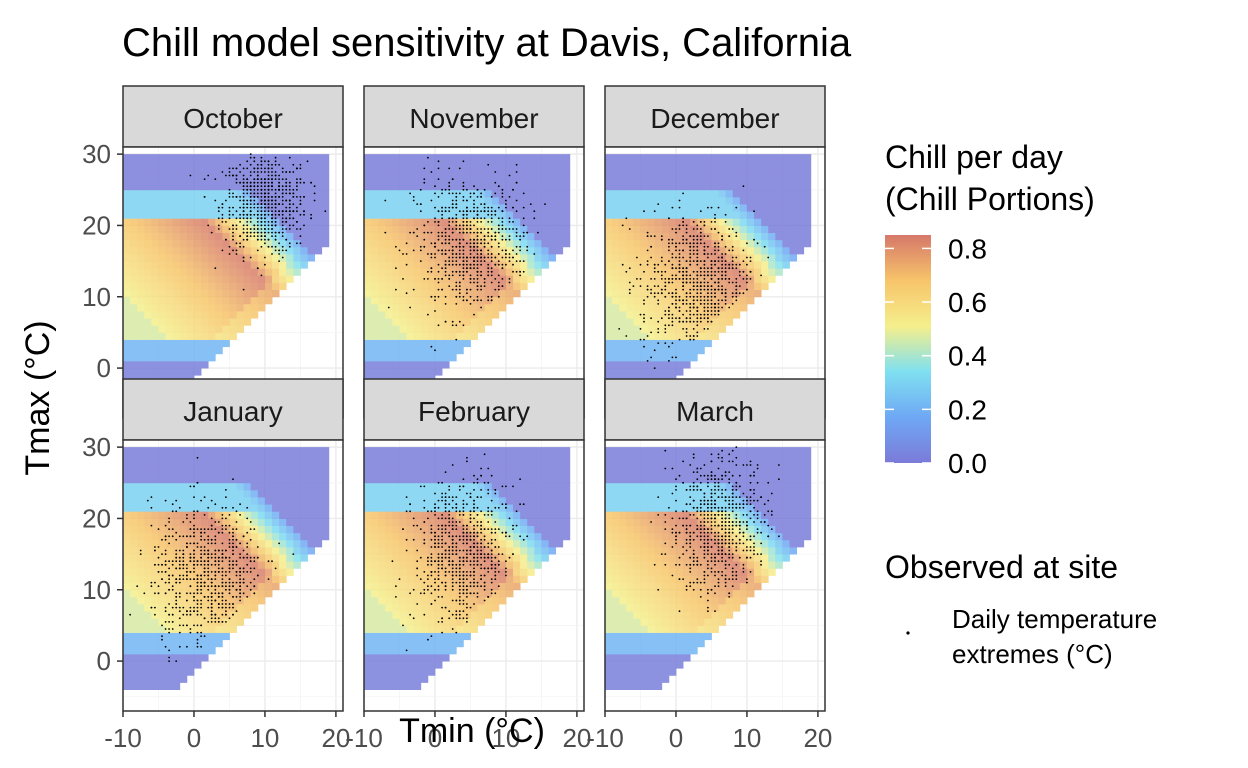 This screenshot has width=1248, height=768. What do you see at coordinates (474, 252) in the screenshot?
I see `facet-november: November` at bounding box center [474, 252].